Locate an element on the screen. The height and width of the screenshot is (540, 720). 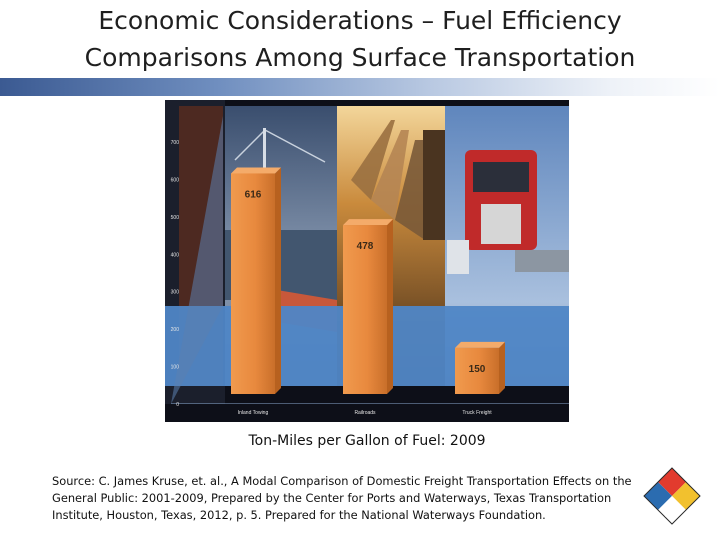
x-axis-labels: Inland Towing Railroads Truck Freight is located at coordinates (365, 413).